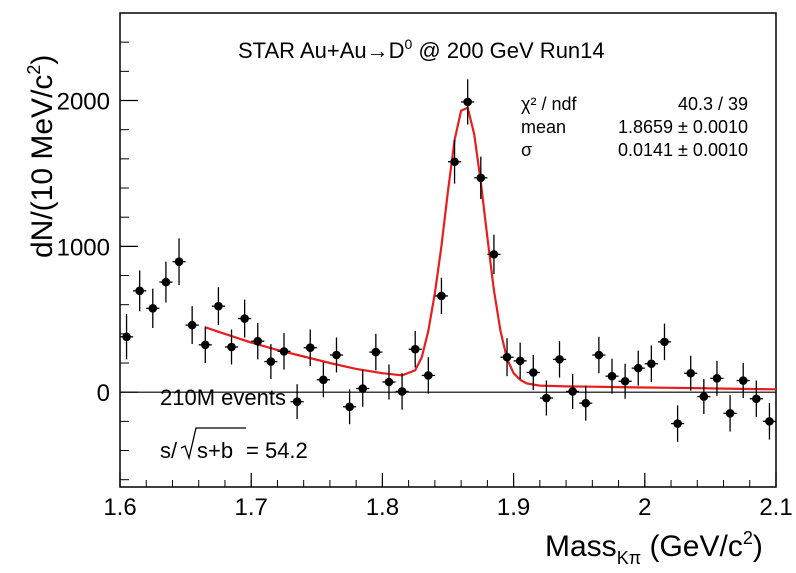 This screenshot has width=796, height=573. Describe the element at coordinates (215, 450) in the screenshot. I see `significance-sqrt: s+b` at that location.